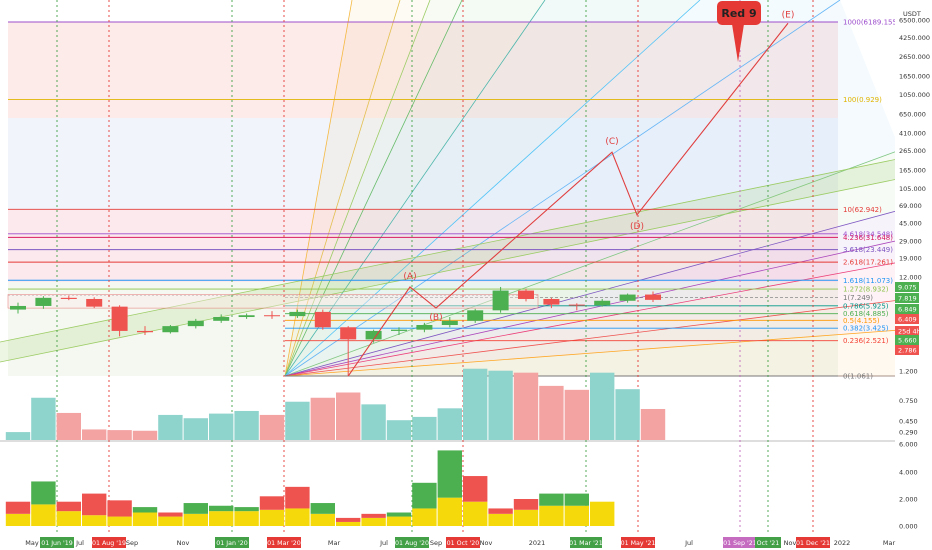  What do you see at coordinates (688, 543) in the screenshot?
I see `date-label: Jul` at bounding box center [688, 543].